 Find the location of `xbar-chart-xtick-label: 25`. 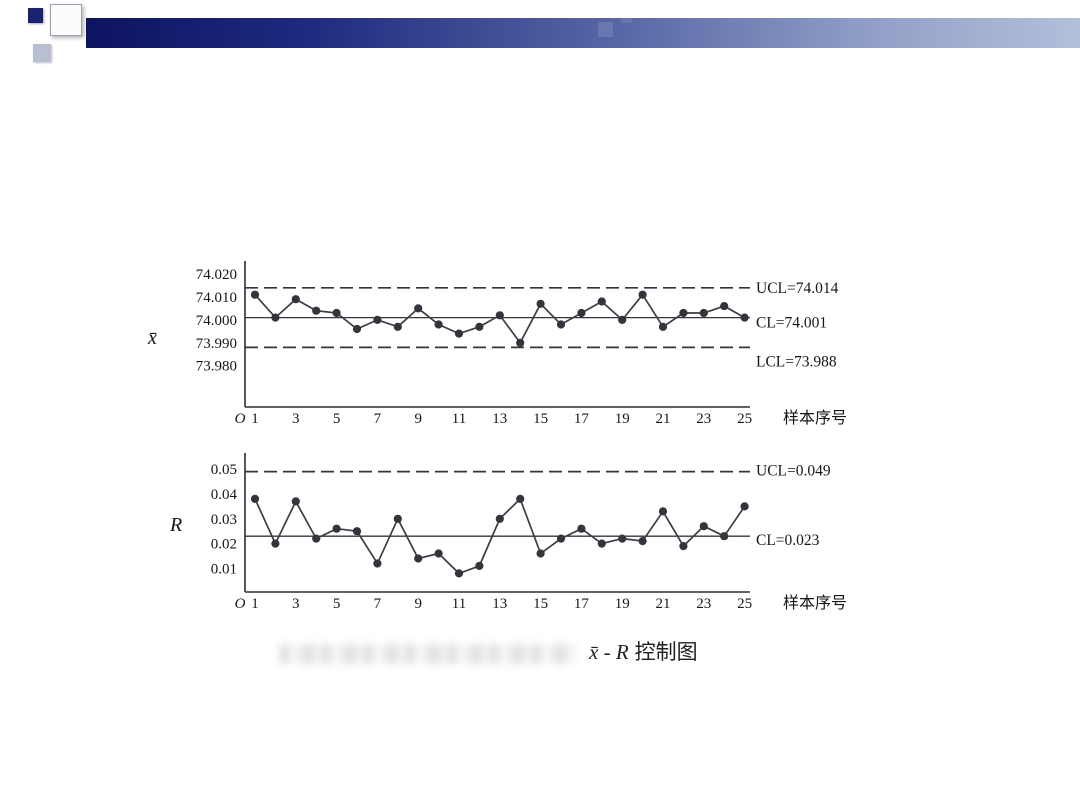

xbar-chart-xtick-label: 25 is located at coordinates (744, 419).